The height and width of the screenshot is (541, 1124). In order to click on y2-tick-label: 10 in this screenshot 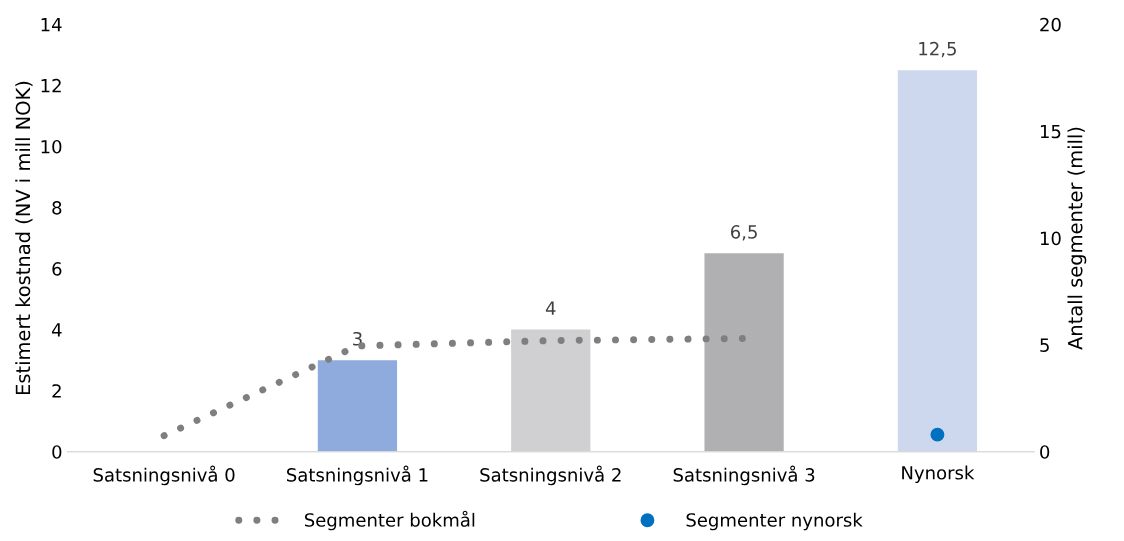, I will do `click(1050, 238)`.